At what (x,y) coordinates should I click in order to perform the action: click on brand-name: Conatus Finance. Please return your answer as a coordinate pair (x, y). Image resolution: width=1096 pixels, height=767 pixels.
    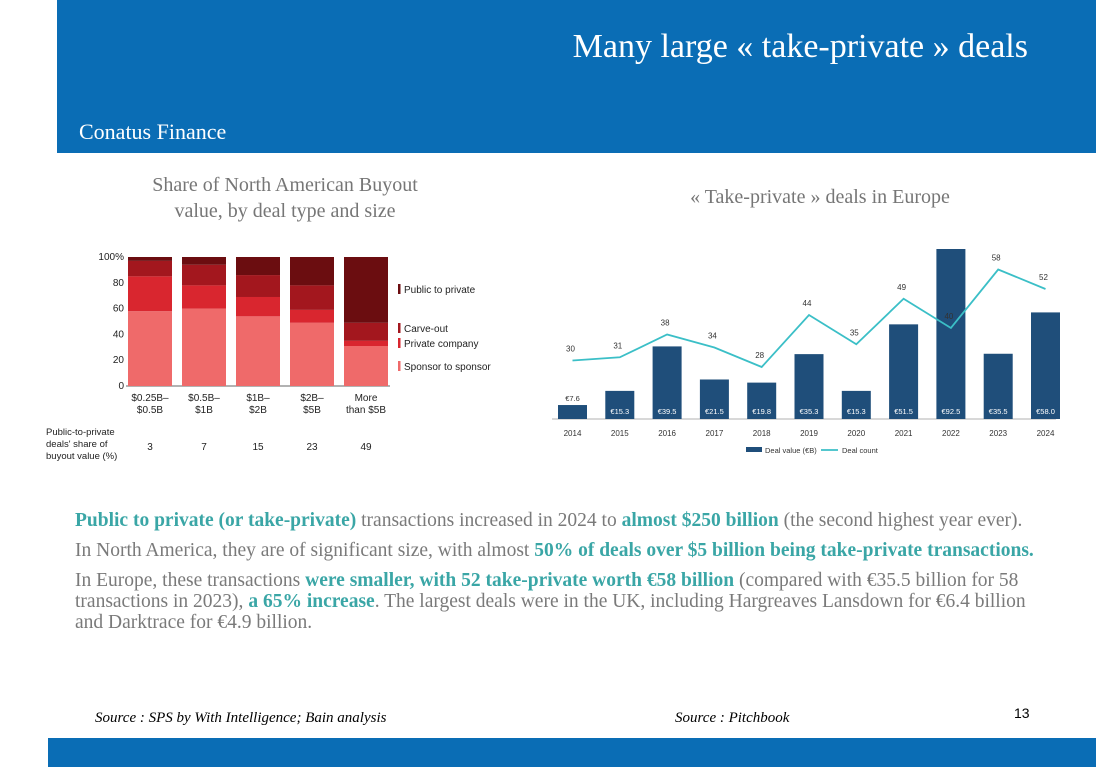
    Looking at the image, I should click on (153, 131).